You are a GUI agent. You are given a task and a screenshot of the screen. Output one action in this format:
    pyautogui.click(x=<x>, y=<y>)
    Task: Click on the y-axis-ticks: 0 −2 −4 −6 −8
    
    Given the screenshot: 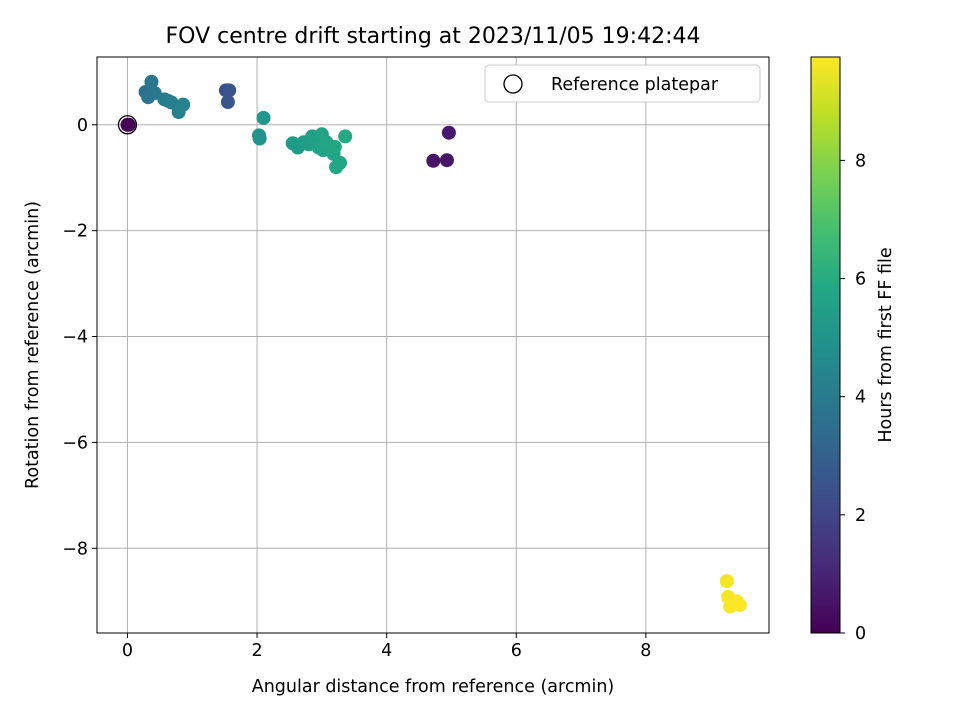 What is the action you would take?
    pyautogui.click(x=79, y=337)
    